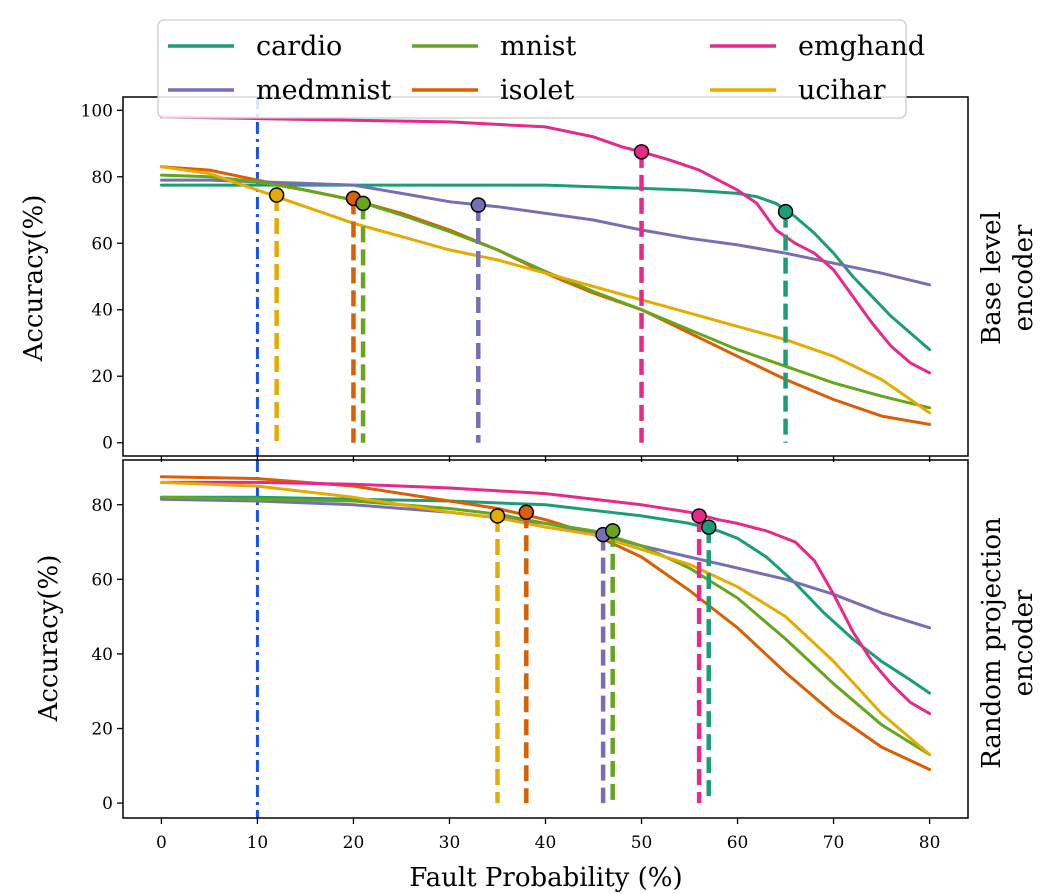 The height and width of the screenshot is (894, 1063). Describe the element at coordinates (546, 843) in the screenshot. I see `proj-x-tick-label-40: 40` at that location.